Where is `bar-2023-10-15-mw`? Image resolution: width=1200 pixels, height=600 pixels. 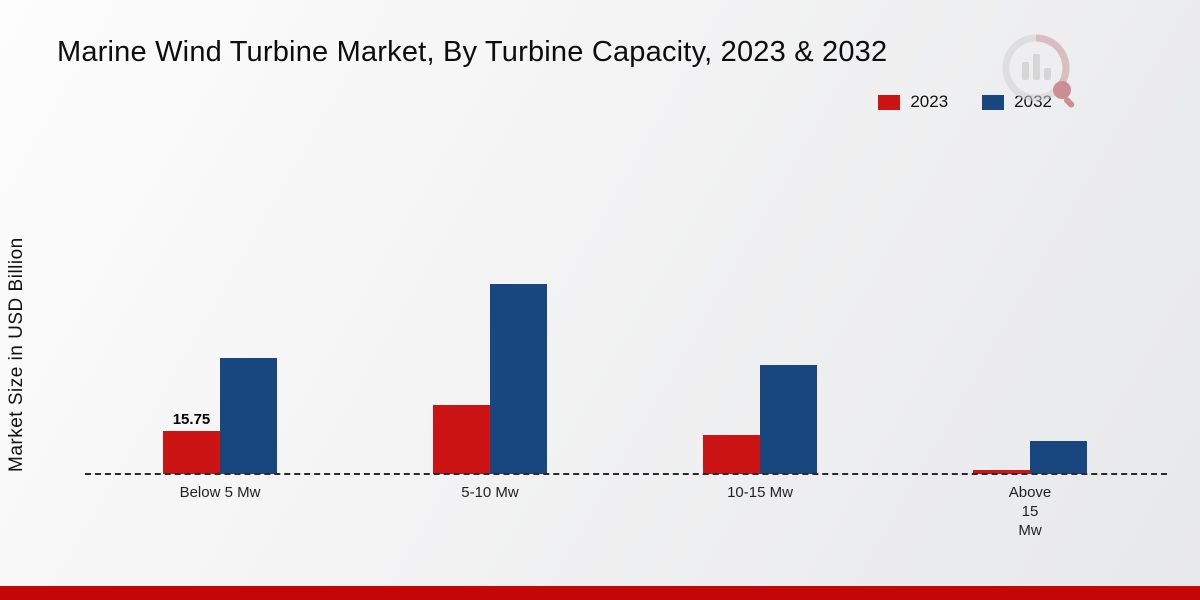
bar-2023-10-15-mw is located at coordinates (731, 454).